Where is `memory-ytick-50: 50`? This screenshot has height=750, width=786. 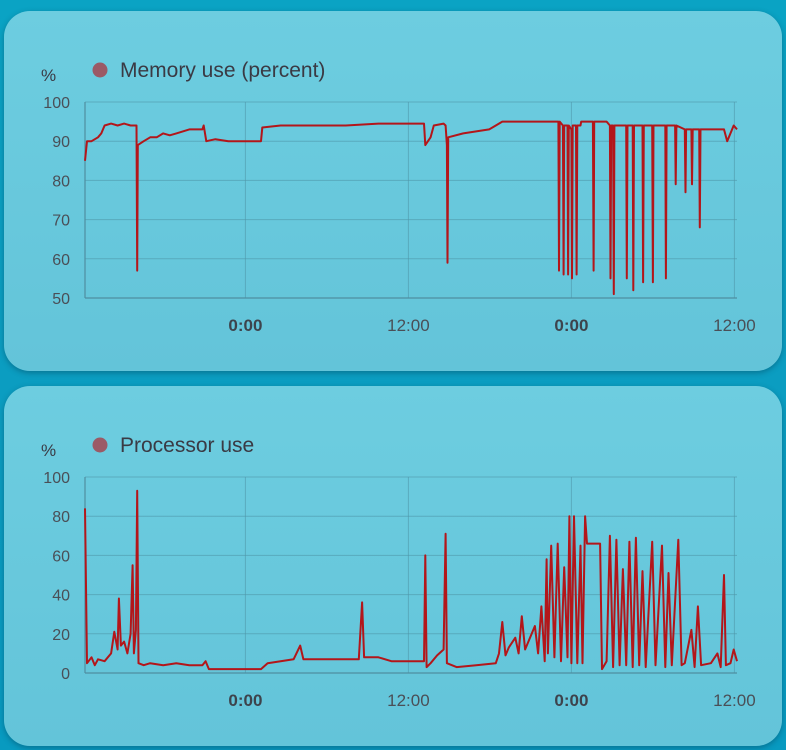
memory-ytick-50: 50 is located at coordinates (61, 299).